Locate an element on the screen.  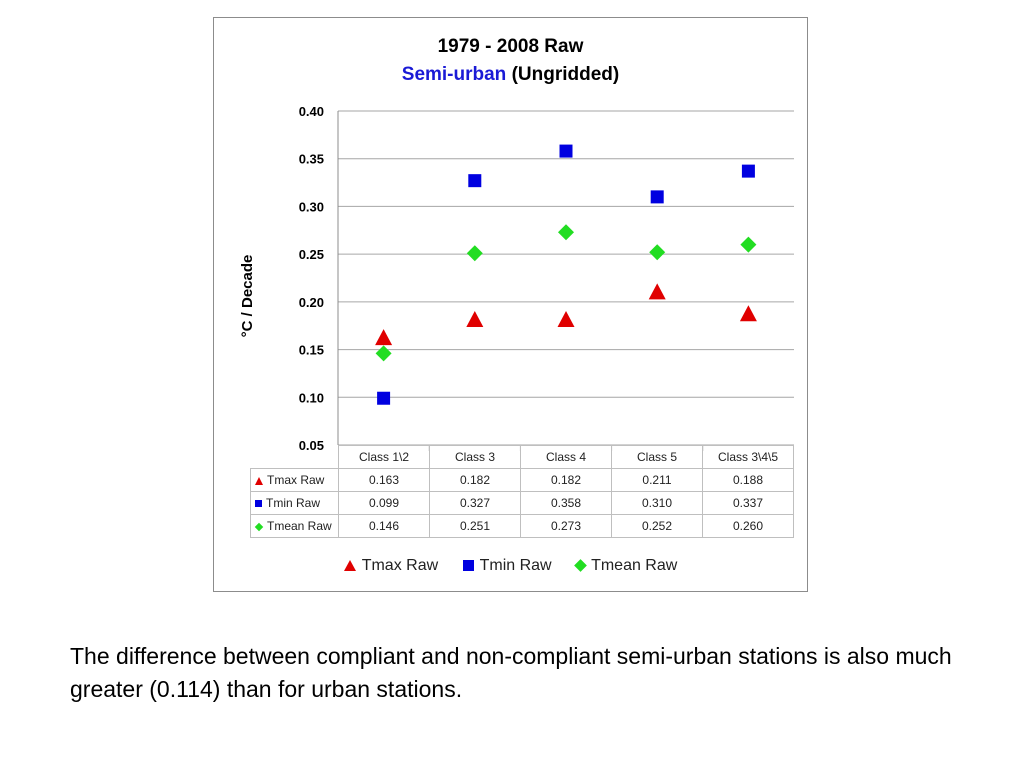
table-cell: 0.146 is located at coordinates (384, 526).